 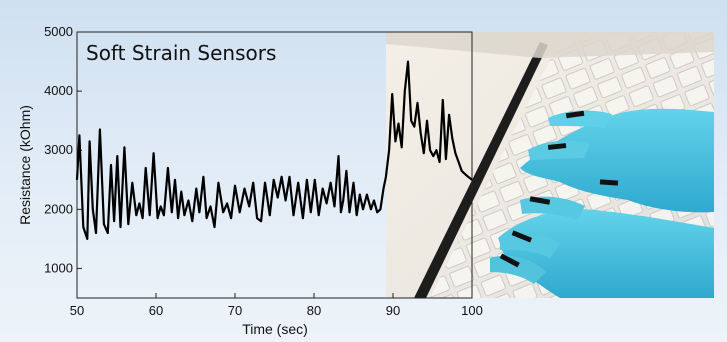 I want to click on y-tick-label: 5000, so click(x=58, y=31).